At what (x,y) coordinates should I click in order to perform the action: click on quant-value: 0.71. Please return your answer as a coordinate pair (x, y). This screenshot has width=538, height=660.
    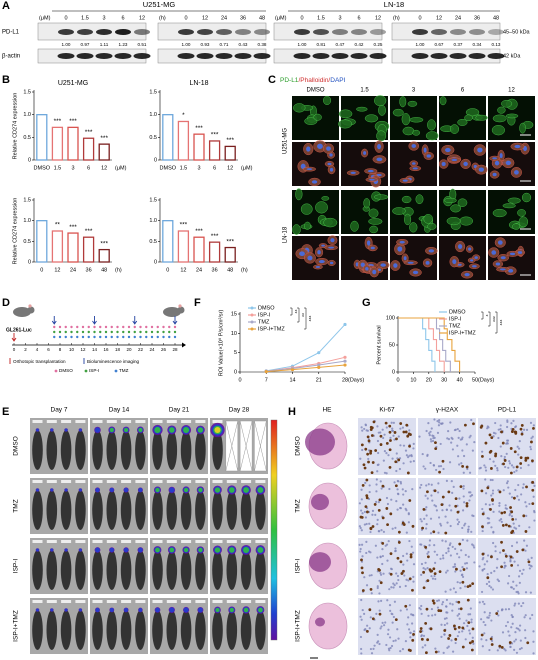
    Looking at the image, I should click on (224, 44).